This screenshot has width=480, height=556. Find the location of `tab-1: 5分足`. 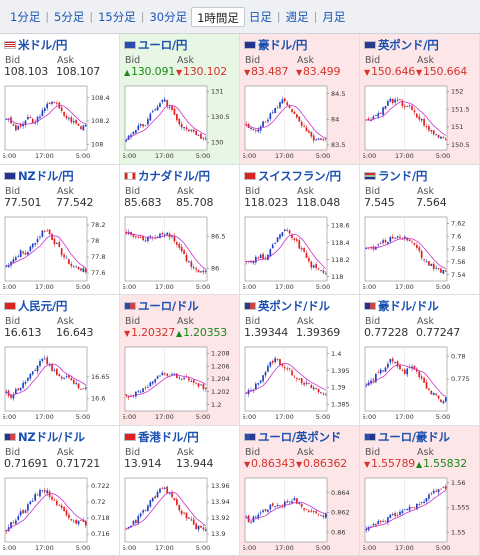

tab-1: 5分足 is located at coordinates (69, 16).